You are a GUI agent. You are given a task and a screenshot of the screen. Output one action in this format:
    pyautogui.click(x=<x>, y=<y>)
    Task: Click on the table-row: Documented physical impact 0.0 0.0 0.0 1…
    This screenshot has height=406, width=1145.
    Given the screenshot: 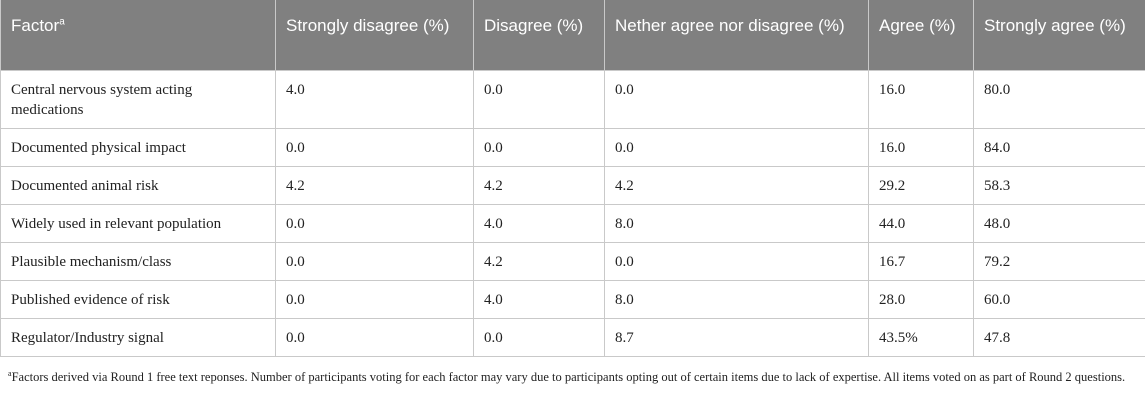 What is the action you would take?
    pyautogui.click(x=572, y=147)
    